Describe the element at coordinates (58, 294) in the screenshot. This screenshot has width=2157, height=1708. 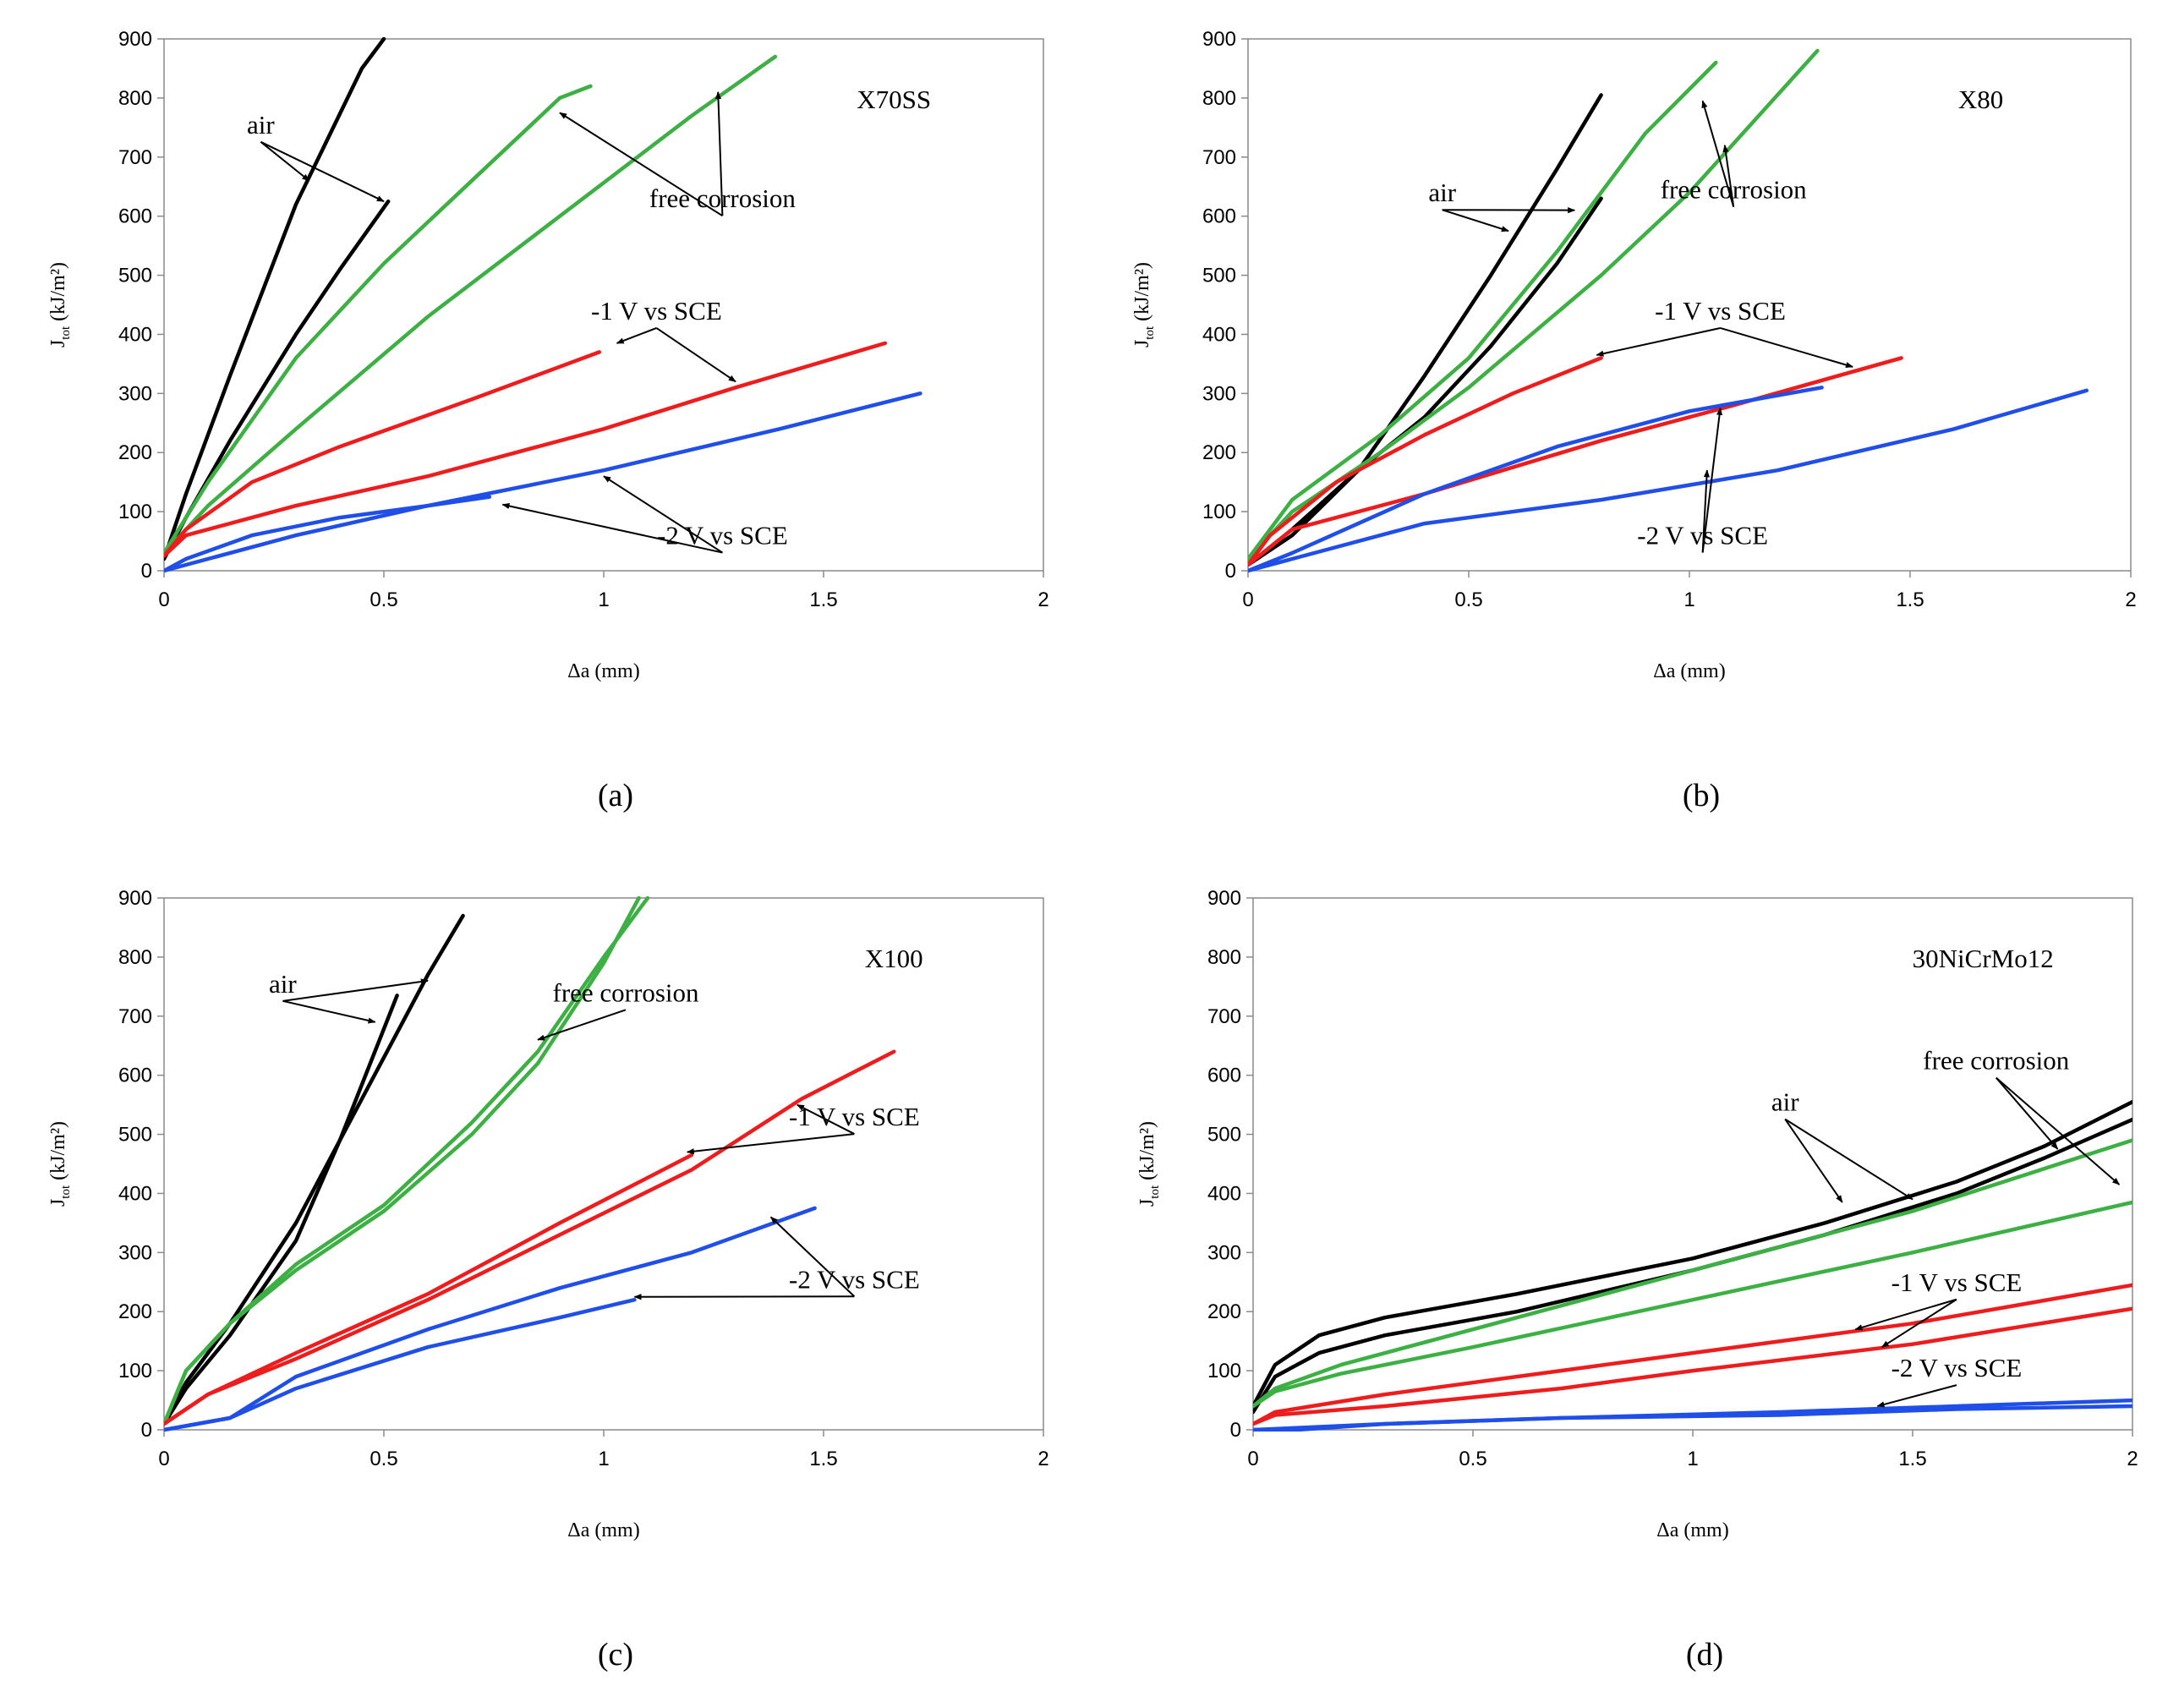
I see `y-axis-label-rest: (kJ/m²)` at that location.